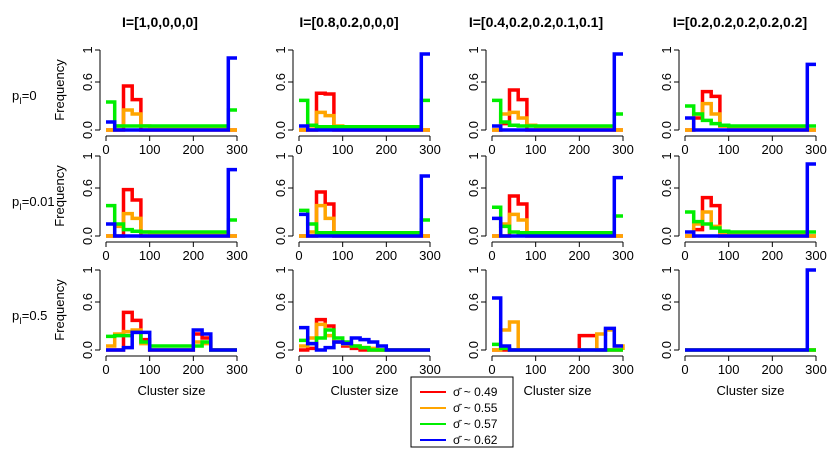  I want to click on series-line-orange, so click(558, 336).